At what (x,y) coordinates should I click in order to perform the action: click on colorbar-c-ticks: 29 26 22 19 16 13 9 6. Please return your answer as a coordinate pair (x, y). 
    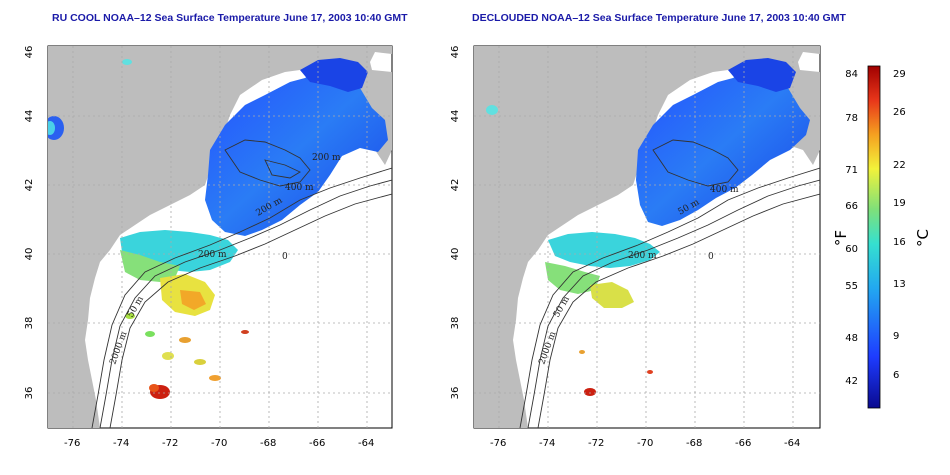
    Looking at the image, I should click on (899, 225).